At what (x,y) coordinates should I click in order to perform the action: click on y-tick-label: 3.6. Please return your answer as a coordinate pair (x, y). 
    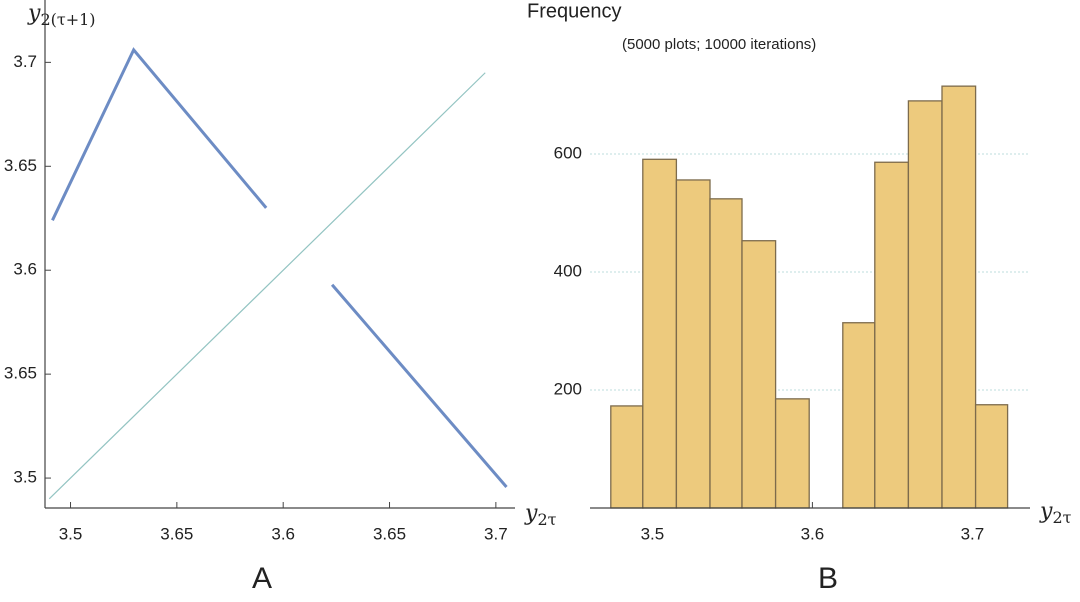
    Looking at the image, I should click on (25, 269).